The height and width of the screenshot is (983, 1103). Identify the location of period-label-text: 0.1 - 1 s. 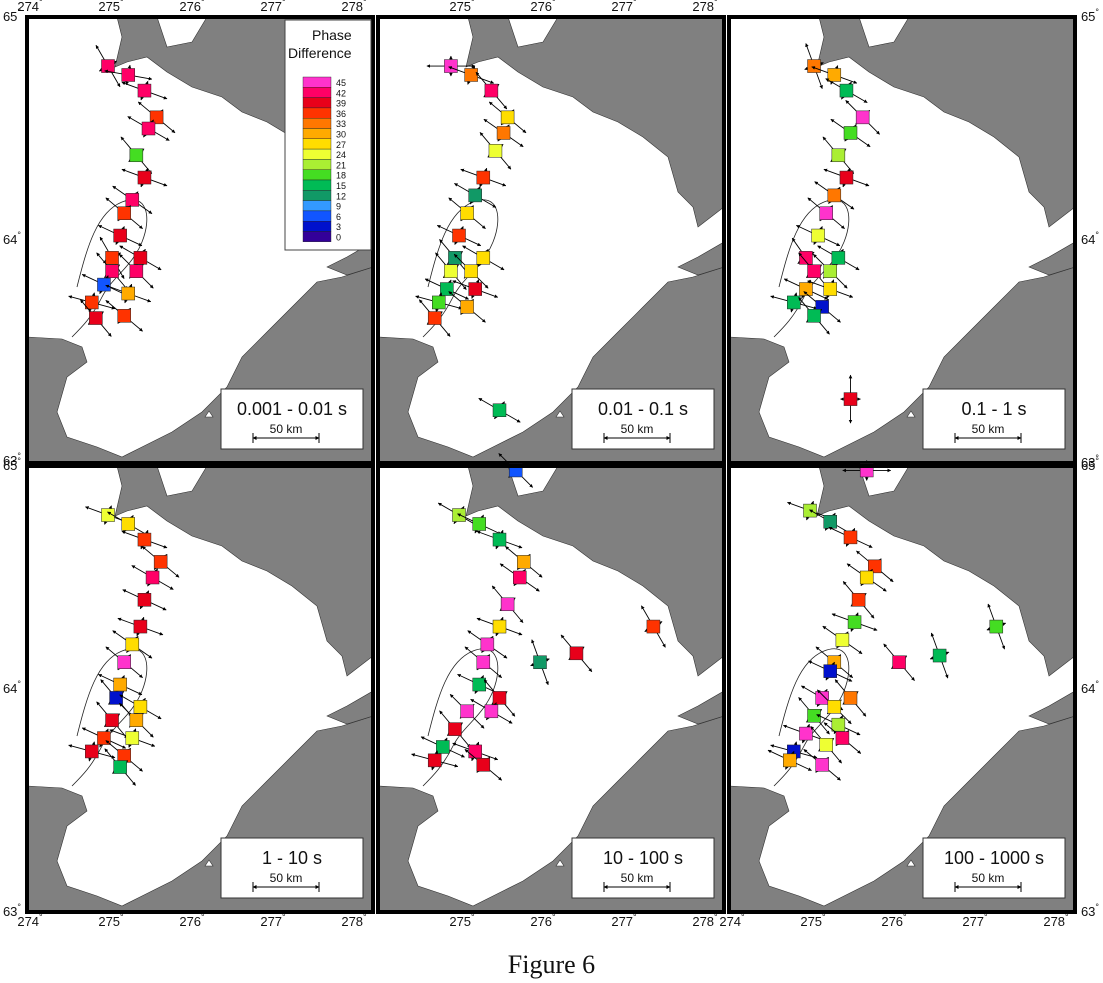
(993, 409).